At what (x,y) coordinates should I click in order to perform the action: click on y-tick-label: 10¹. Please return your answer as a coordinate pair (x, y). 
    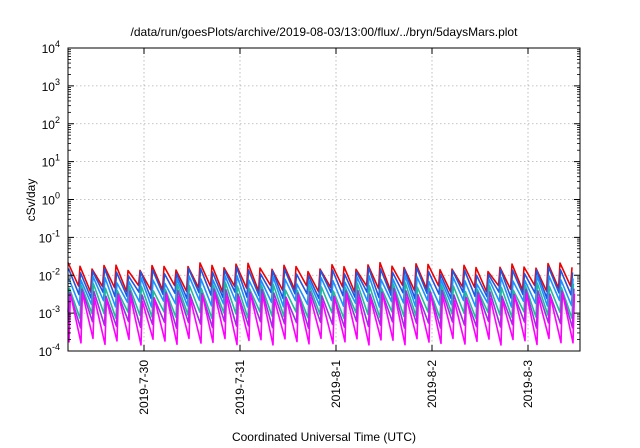
    Looking at the image, I should click on (51, 161).